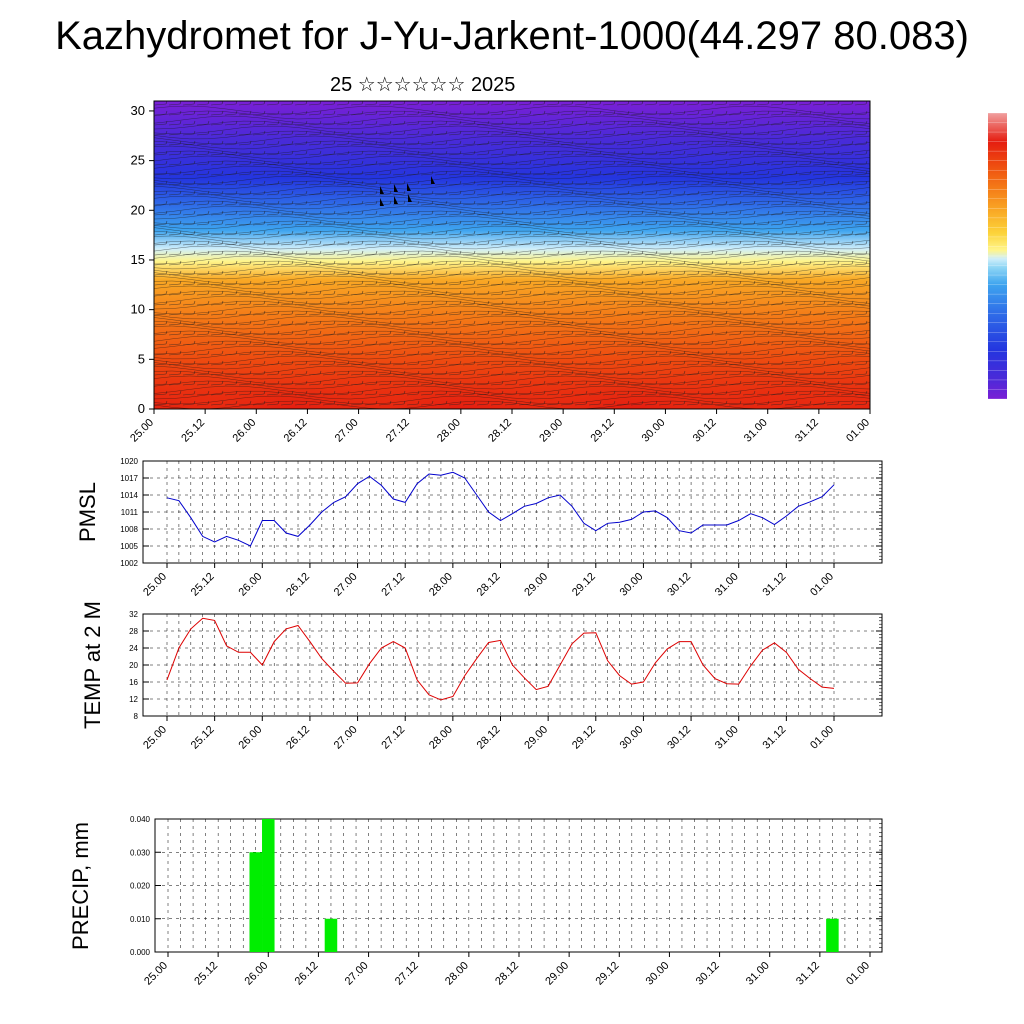 This screenshot has height=1024, width=1024. I want to click on y-tick-label: 8, so click(136, 716).